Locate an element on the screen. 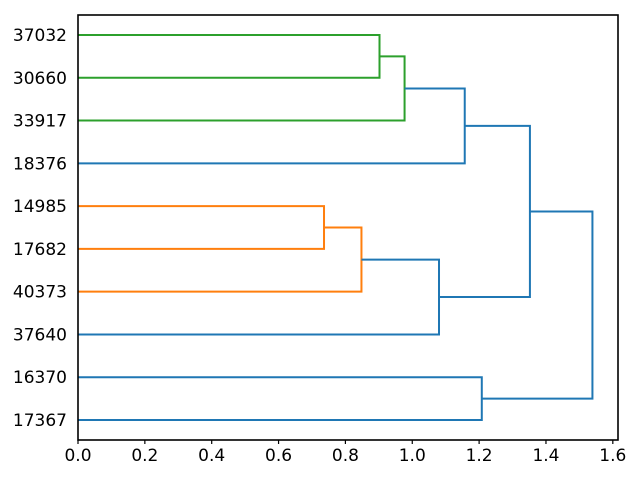  x-tick-label: 1.2 is located at coordinates (479, 456).